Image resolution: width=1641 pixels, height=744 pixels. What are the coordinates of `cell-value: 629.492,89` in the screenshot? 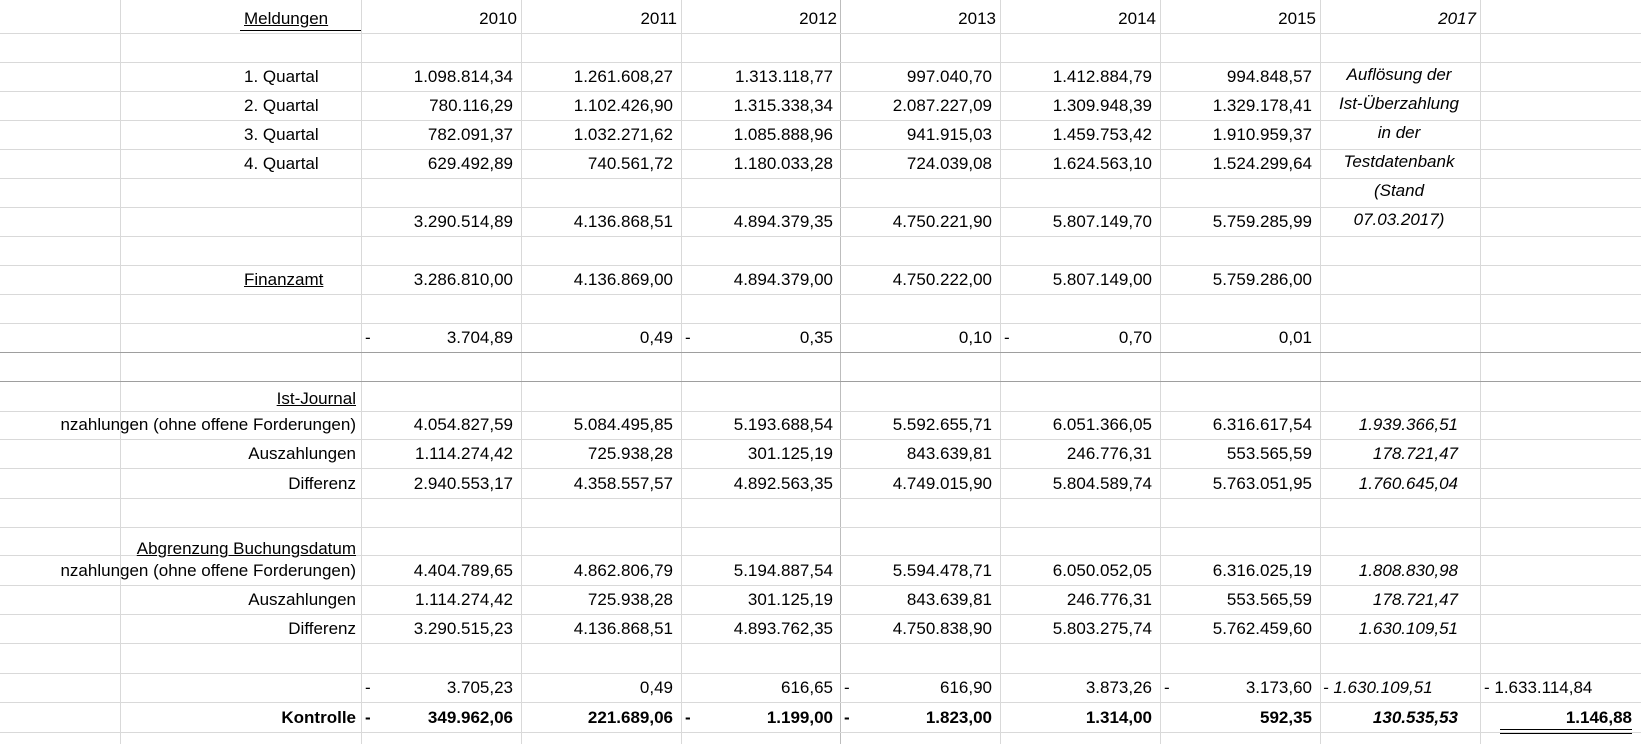 It's located at (470, 163).